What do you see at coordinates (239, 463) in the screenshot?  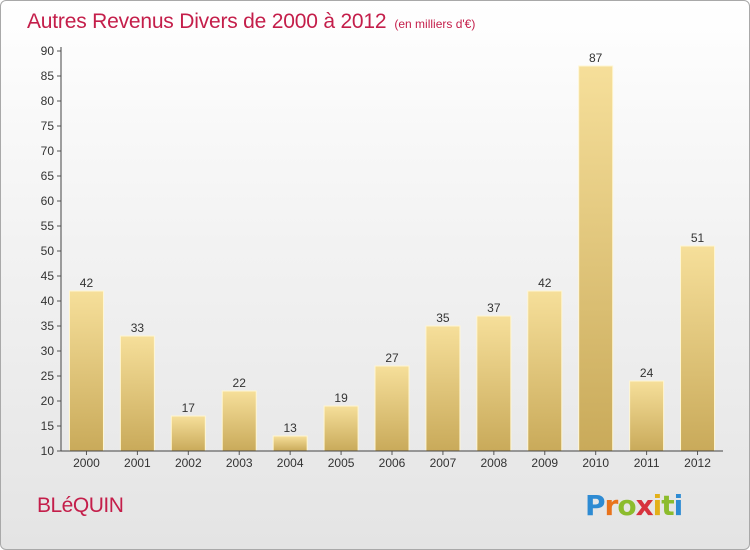 I see `x-tick-label: 2003` at bounding box center [239, 463].